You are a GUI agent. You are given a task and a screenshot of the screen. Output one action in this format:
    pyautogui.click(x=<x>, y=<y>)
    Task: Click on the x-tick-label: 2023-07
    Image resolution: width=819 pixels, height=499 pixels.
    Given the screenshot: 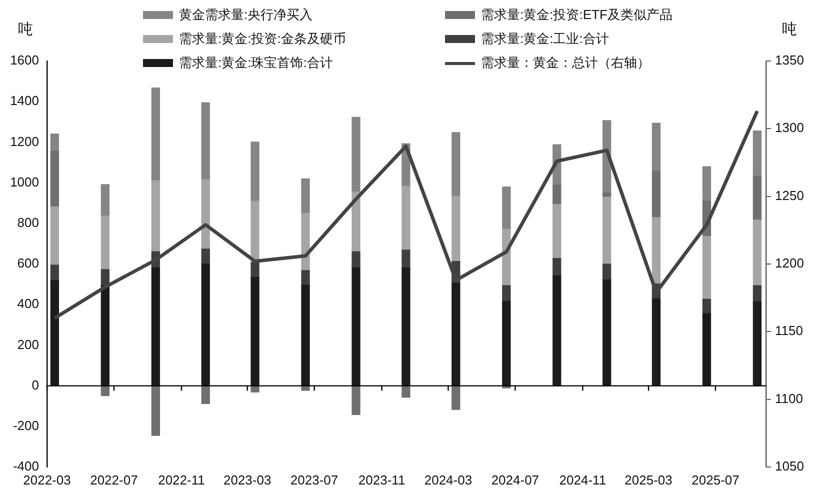 What is the action you would take?
    pyautogui.click(x=314, y=480)
    